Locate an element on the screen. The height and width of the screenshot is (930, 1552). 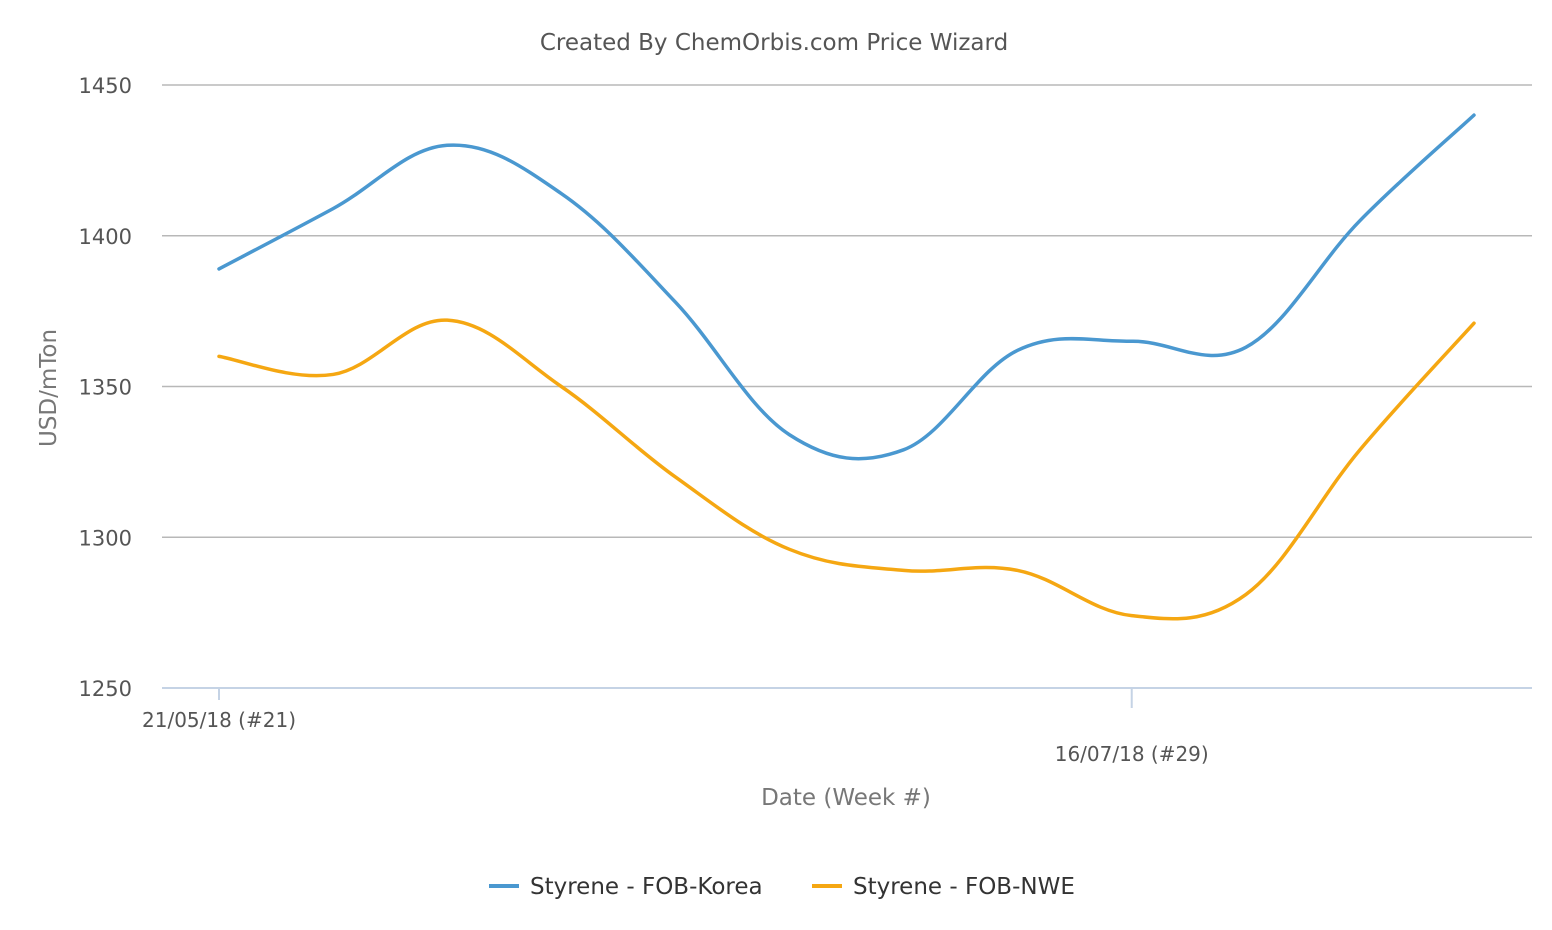
legend-item-label: Styrene - FOB-NWE is located at coordinates (964, 887).